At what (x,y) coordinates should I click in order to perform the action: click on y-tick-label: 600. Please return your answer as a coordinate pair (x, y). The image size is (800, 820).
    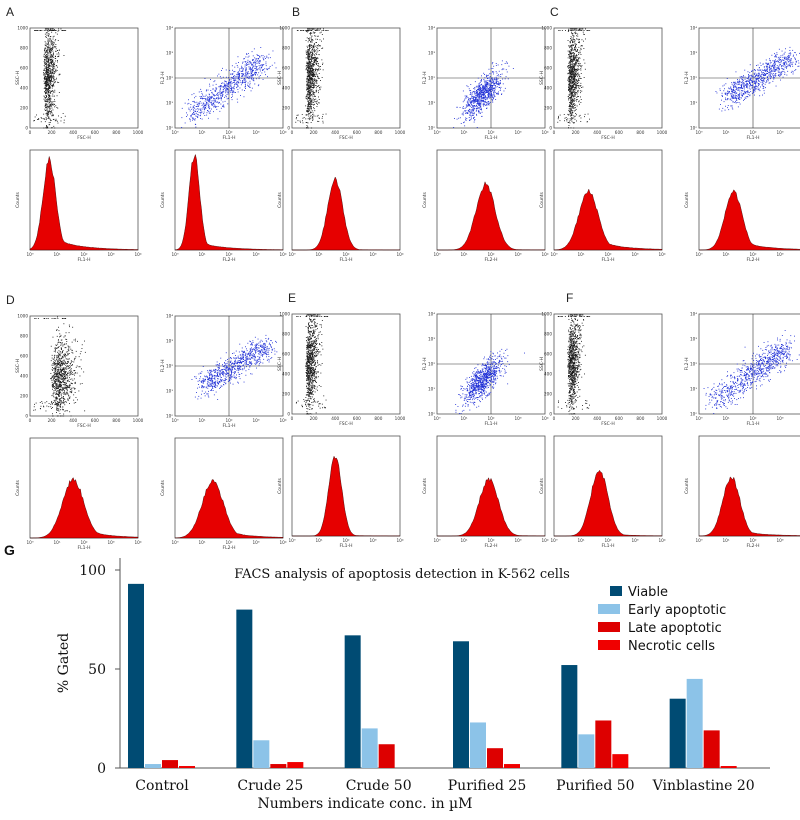
    Looking at the image, I should click on (286, 354).